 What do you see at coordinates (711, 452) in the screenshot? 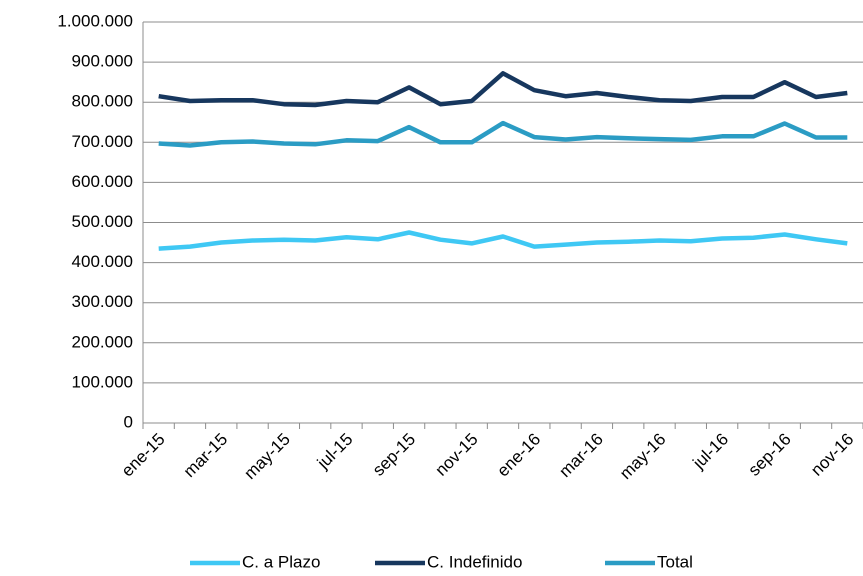
I see `x-tick-label: jul-16` at bounding box center [711, 452].